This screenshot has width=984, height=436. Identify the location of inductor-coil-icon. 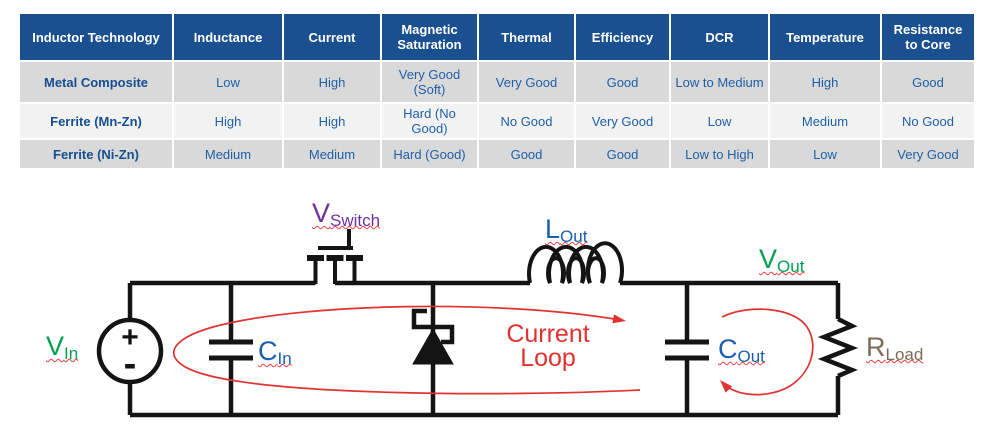
(575, 262).